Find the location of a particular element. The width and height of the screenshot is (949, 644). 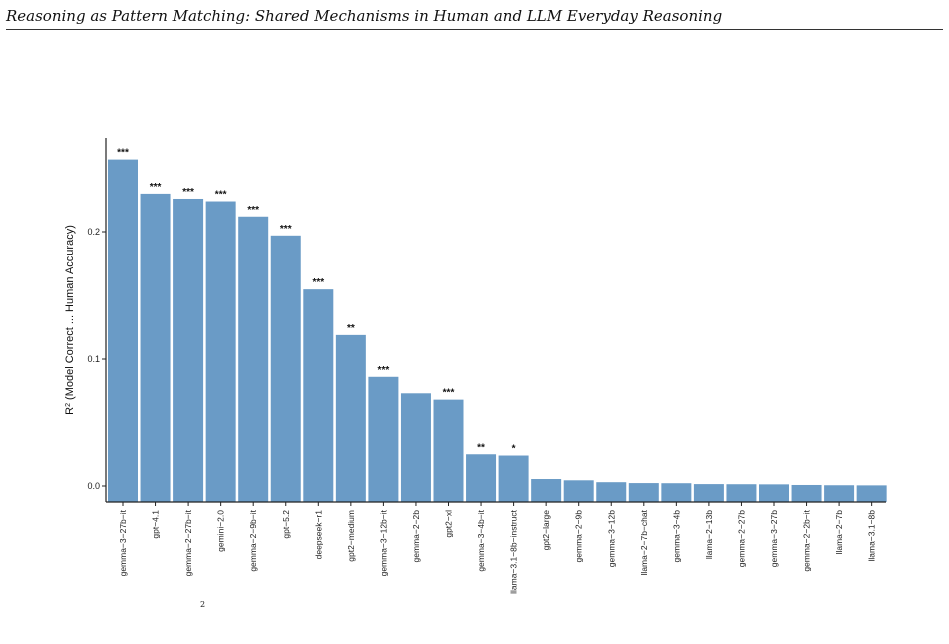

y-tick-label: 0.0 is located at coordinates (93, 486).